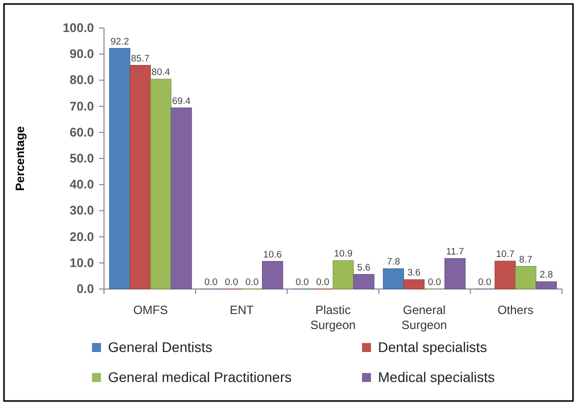 The image size is (577, 403). Describe the element at coordinates (181, 101) in the screenshot. I see `data-label: 69.4` at that location.